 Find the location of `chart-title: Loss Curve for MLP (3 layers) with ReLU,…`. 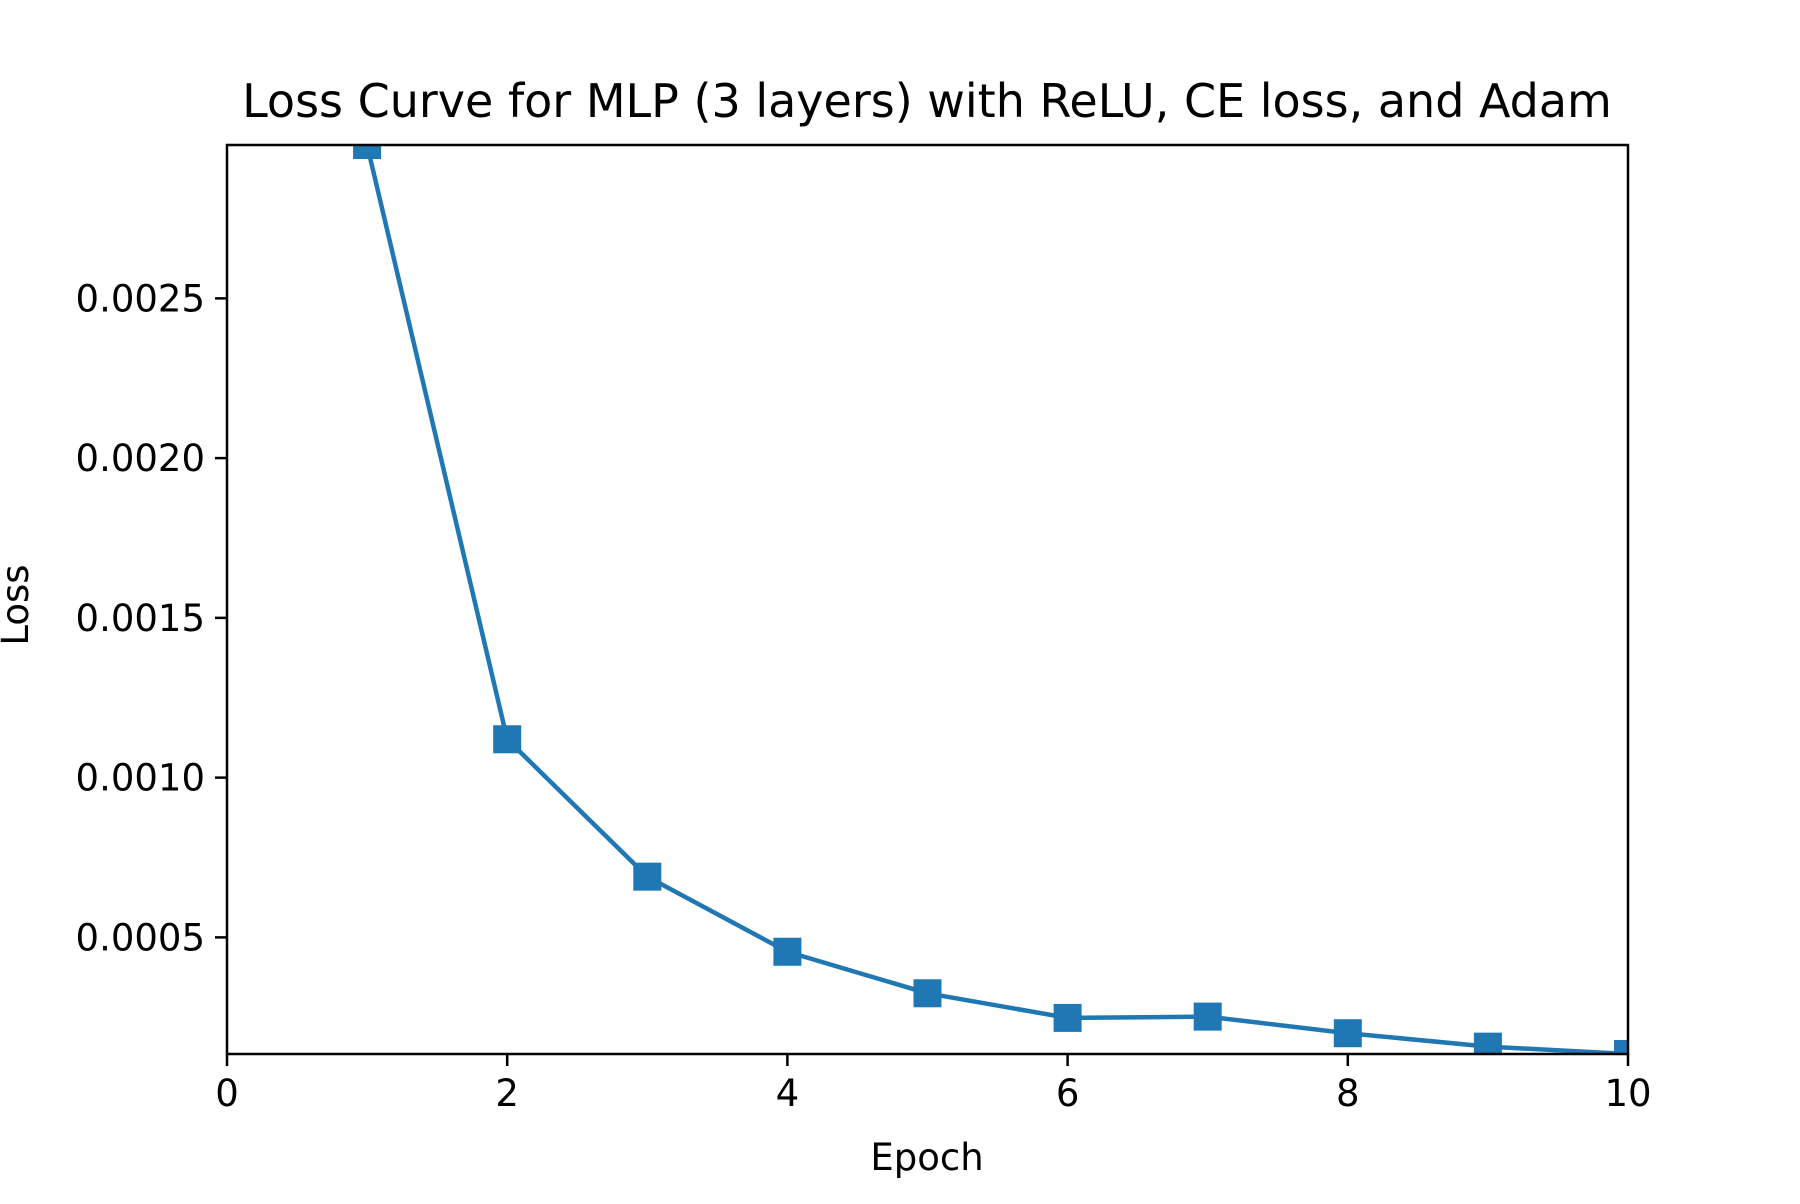

chart-title: Loss Curve for MLP (3 layers) with ReLU,… is located at coordinates (927, 101).